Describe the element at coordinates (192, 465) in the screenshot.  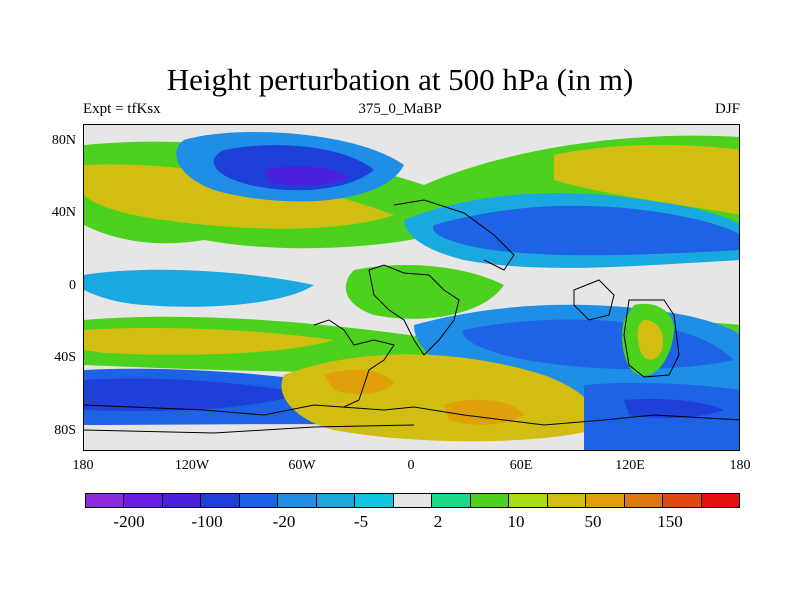
I see `lon-label-120w: 120W` at that location.